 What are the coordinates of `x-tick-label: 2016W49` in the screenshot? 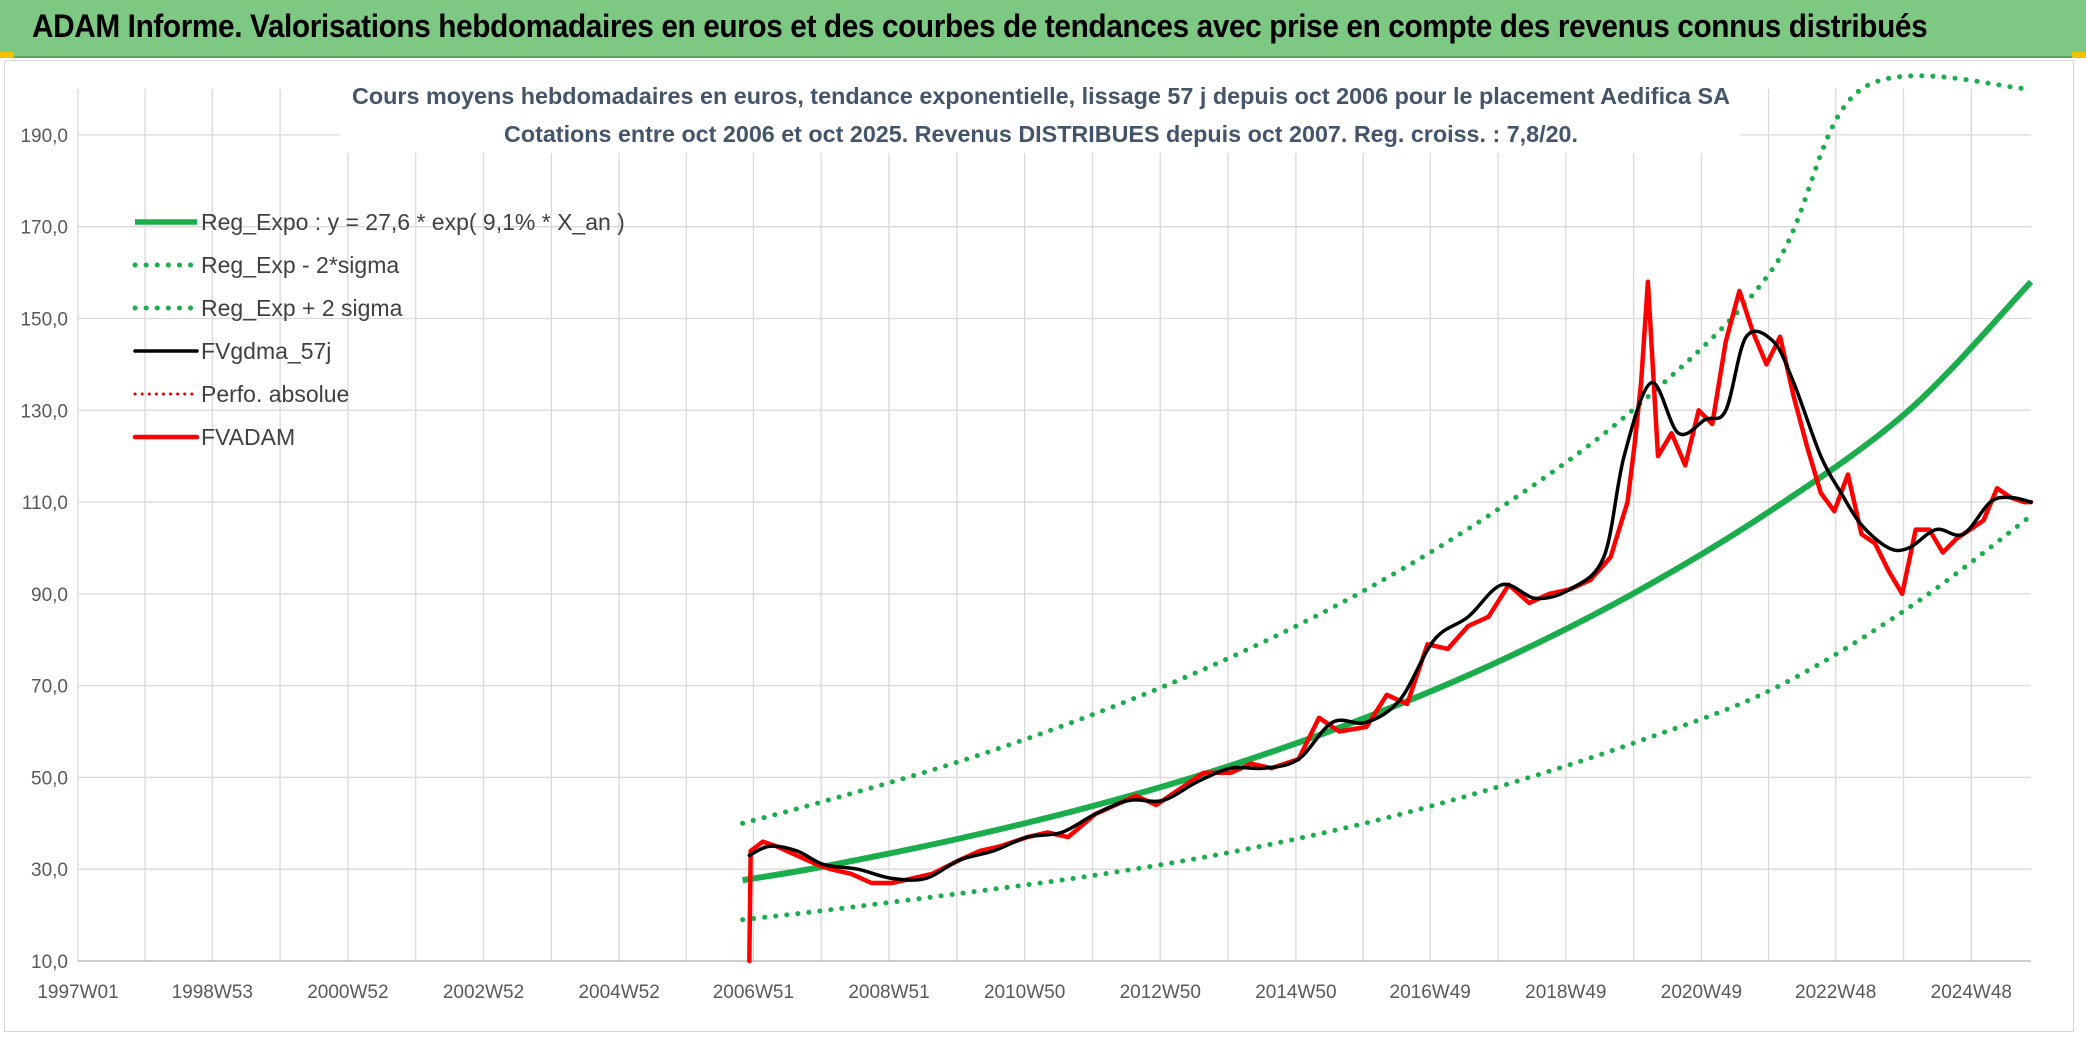 It's located at (1430, 992).